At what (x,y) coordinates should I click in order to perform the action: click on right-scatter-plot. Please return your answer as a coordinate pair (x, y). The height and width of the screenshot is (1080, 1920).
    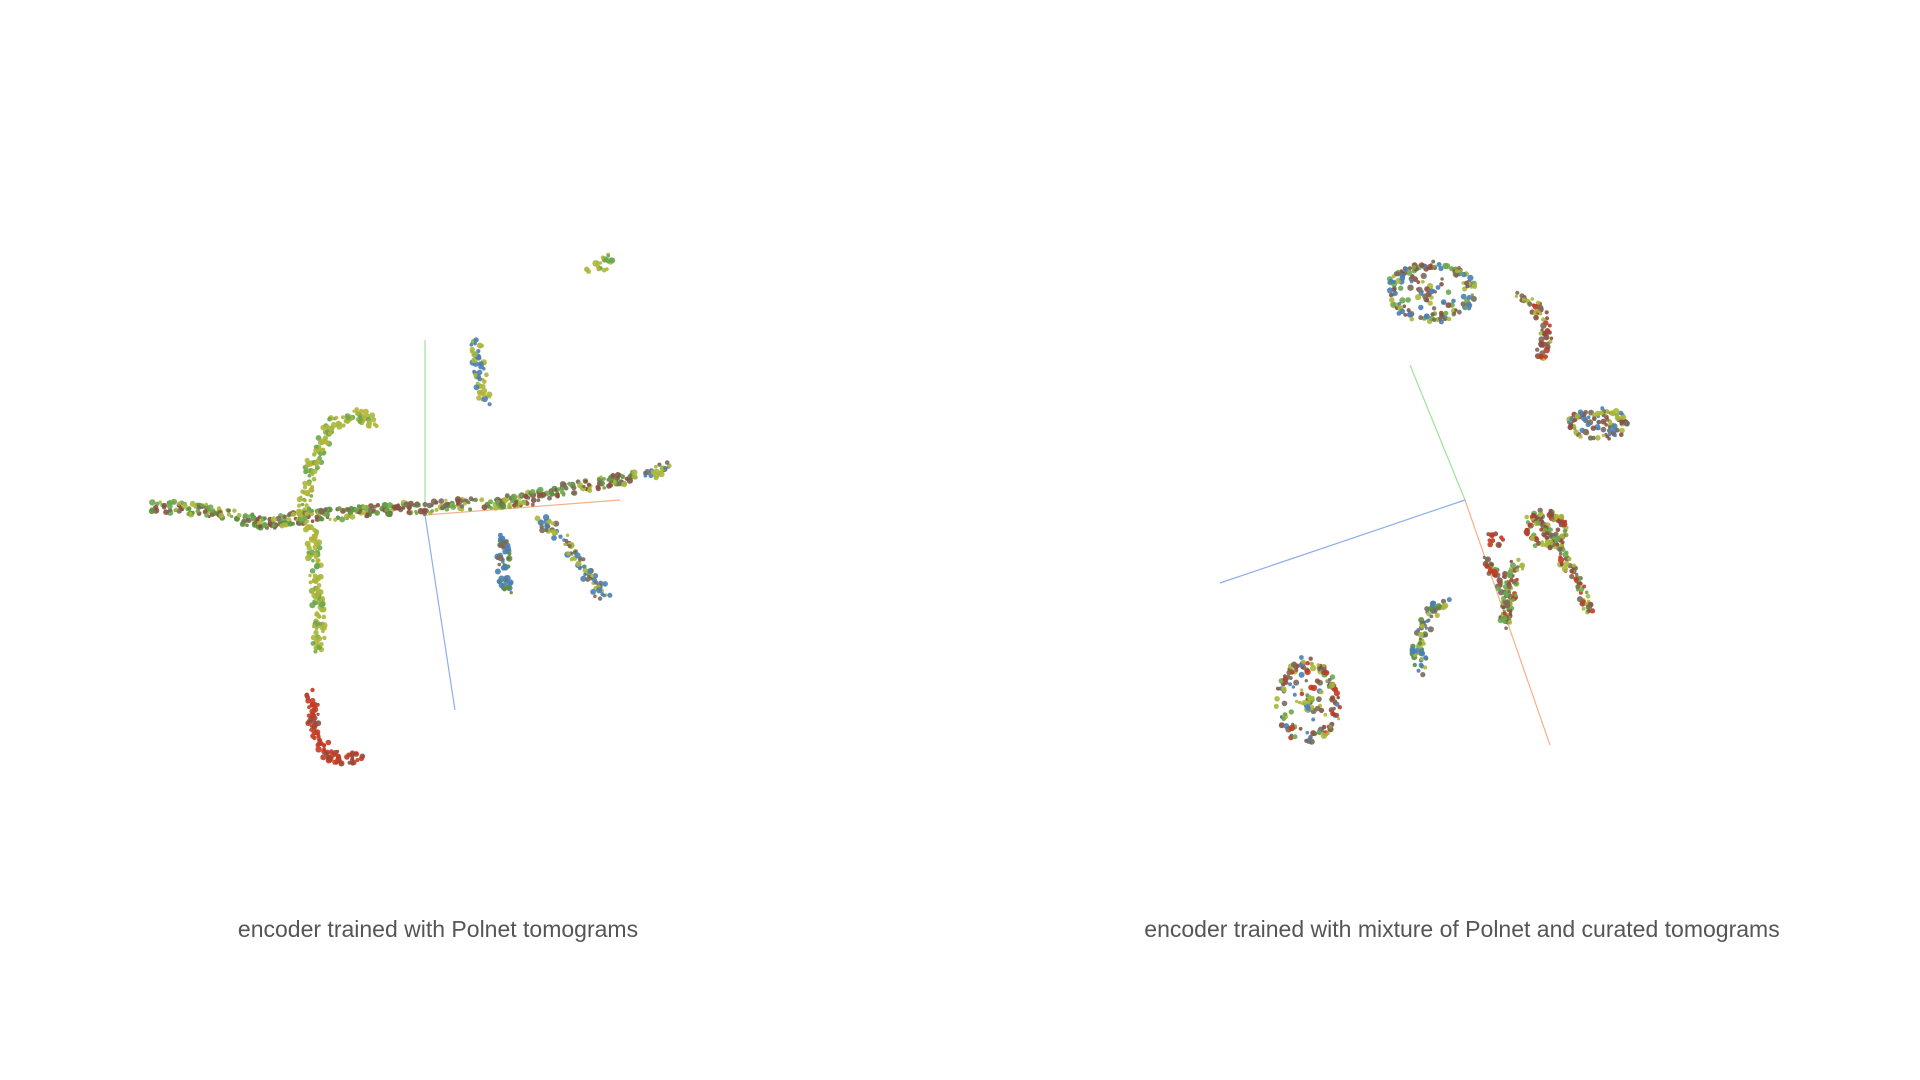
    Looking at the image, I should click on (1424, 502).